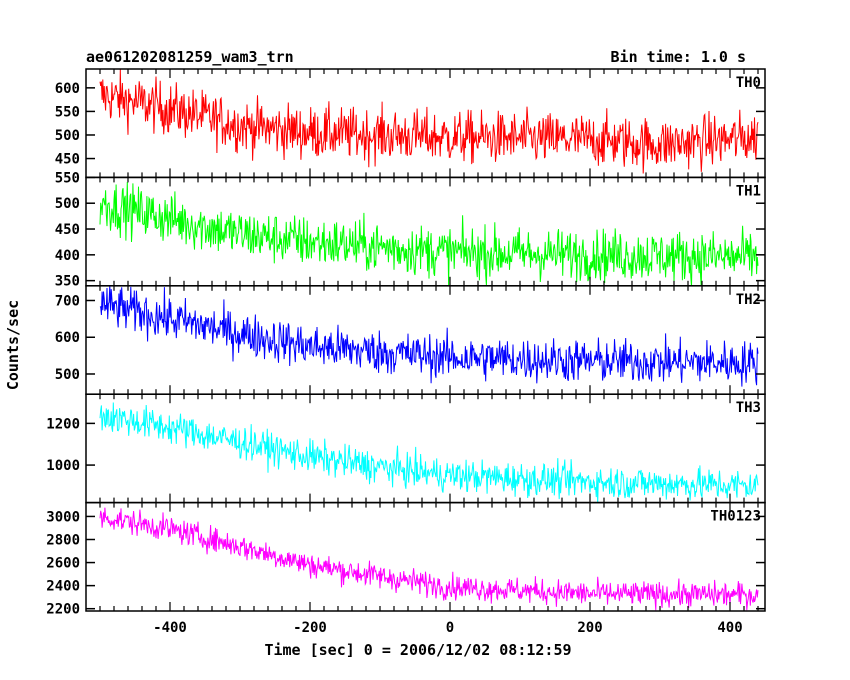  Describe the element at coordinates (170, 628) in the screenshot. I see `x-tick-label: -400` at that location.